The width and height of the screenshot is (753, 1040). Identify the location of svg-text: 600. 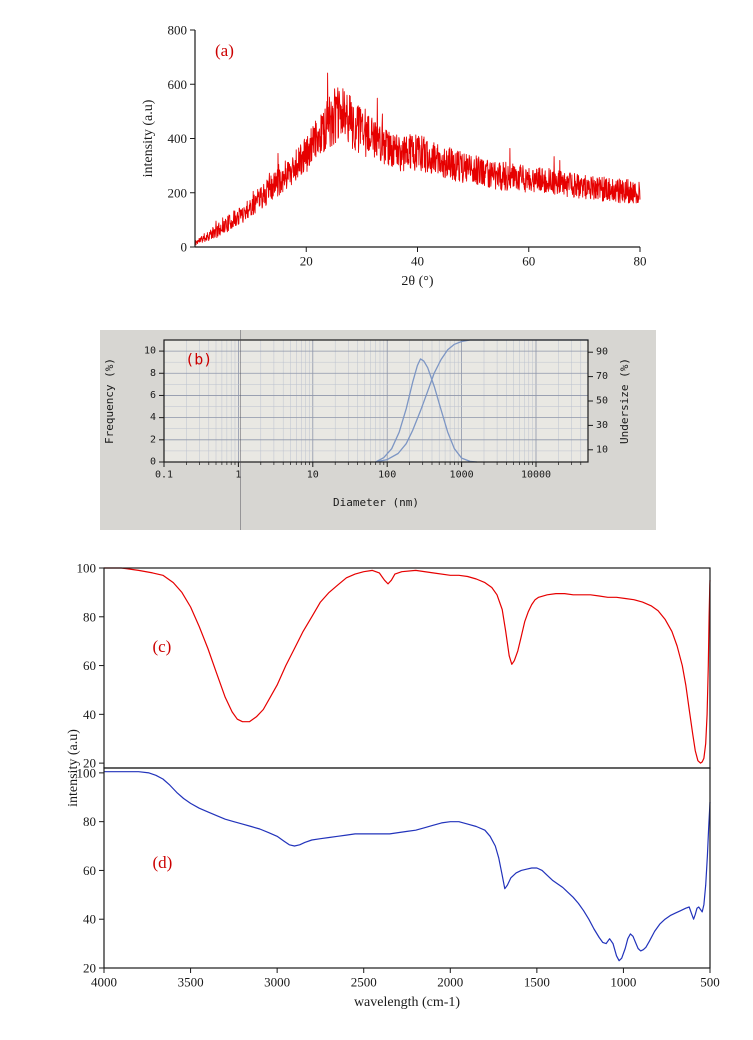
(178, 84).